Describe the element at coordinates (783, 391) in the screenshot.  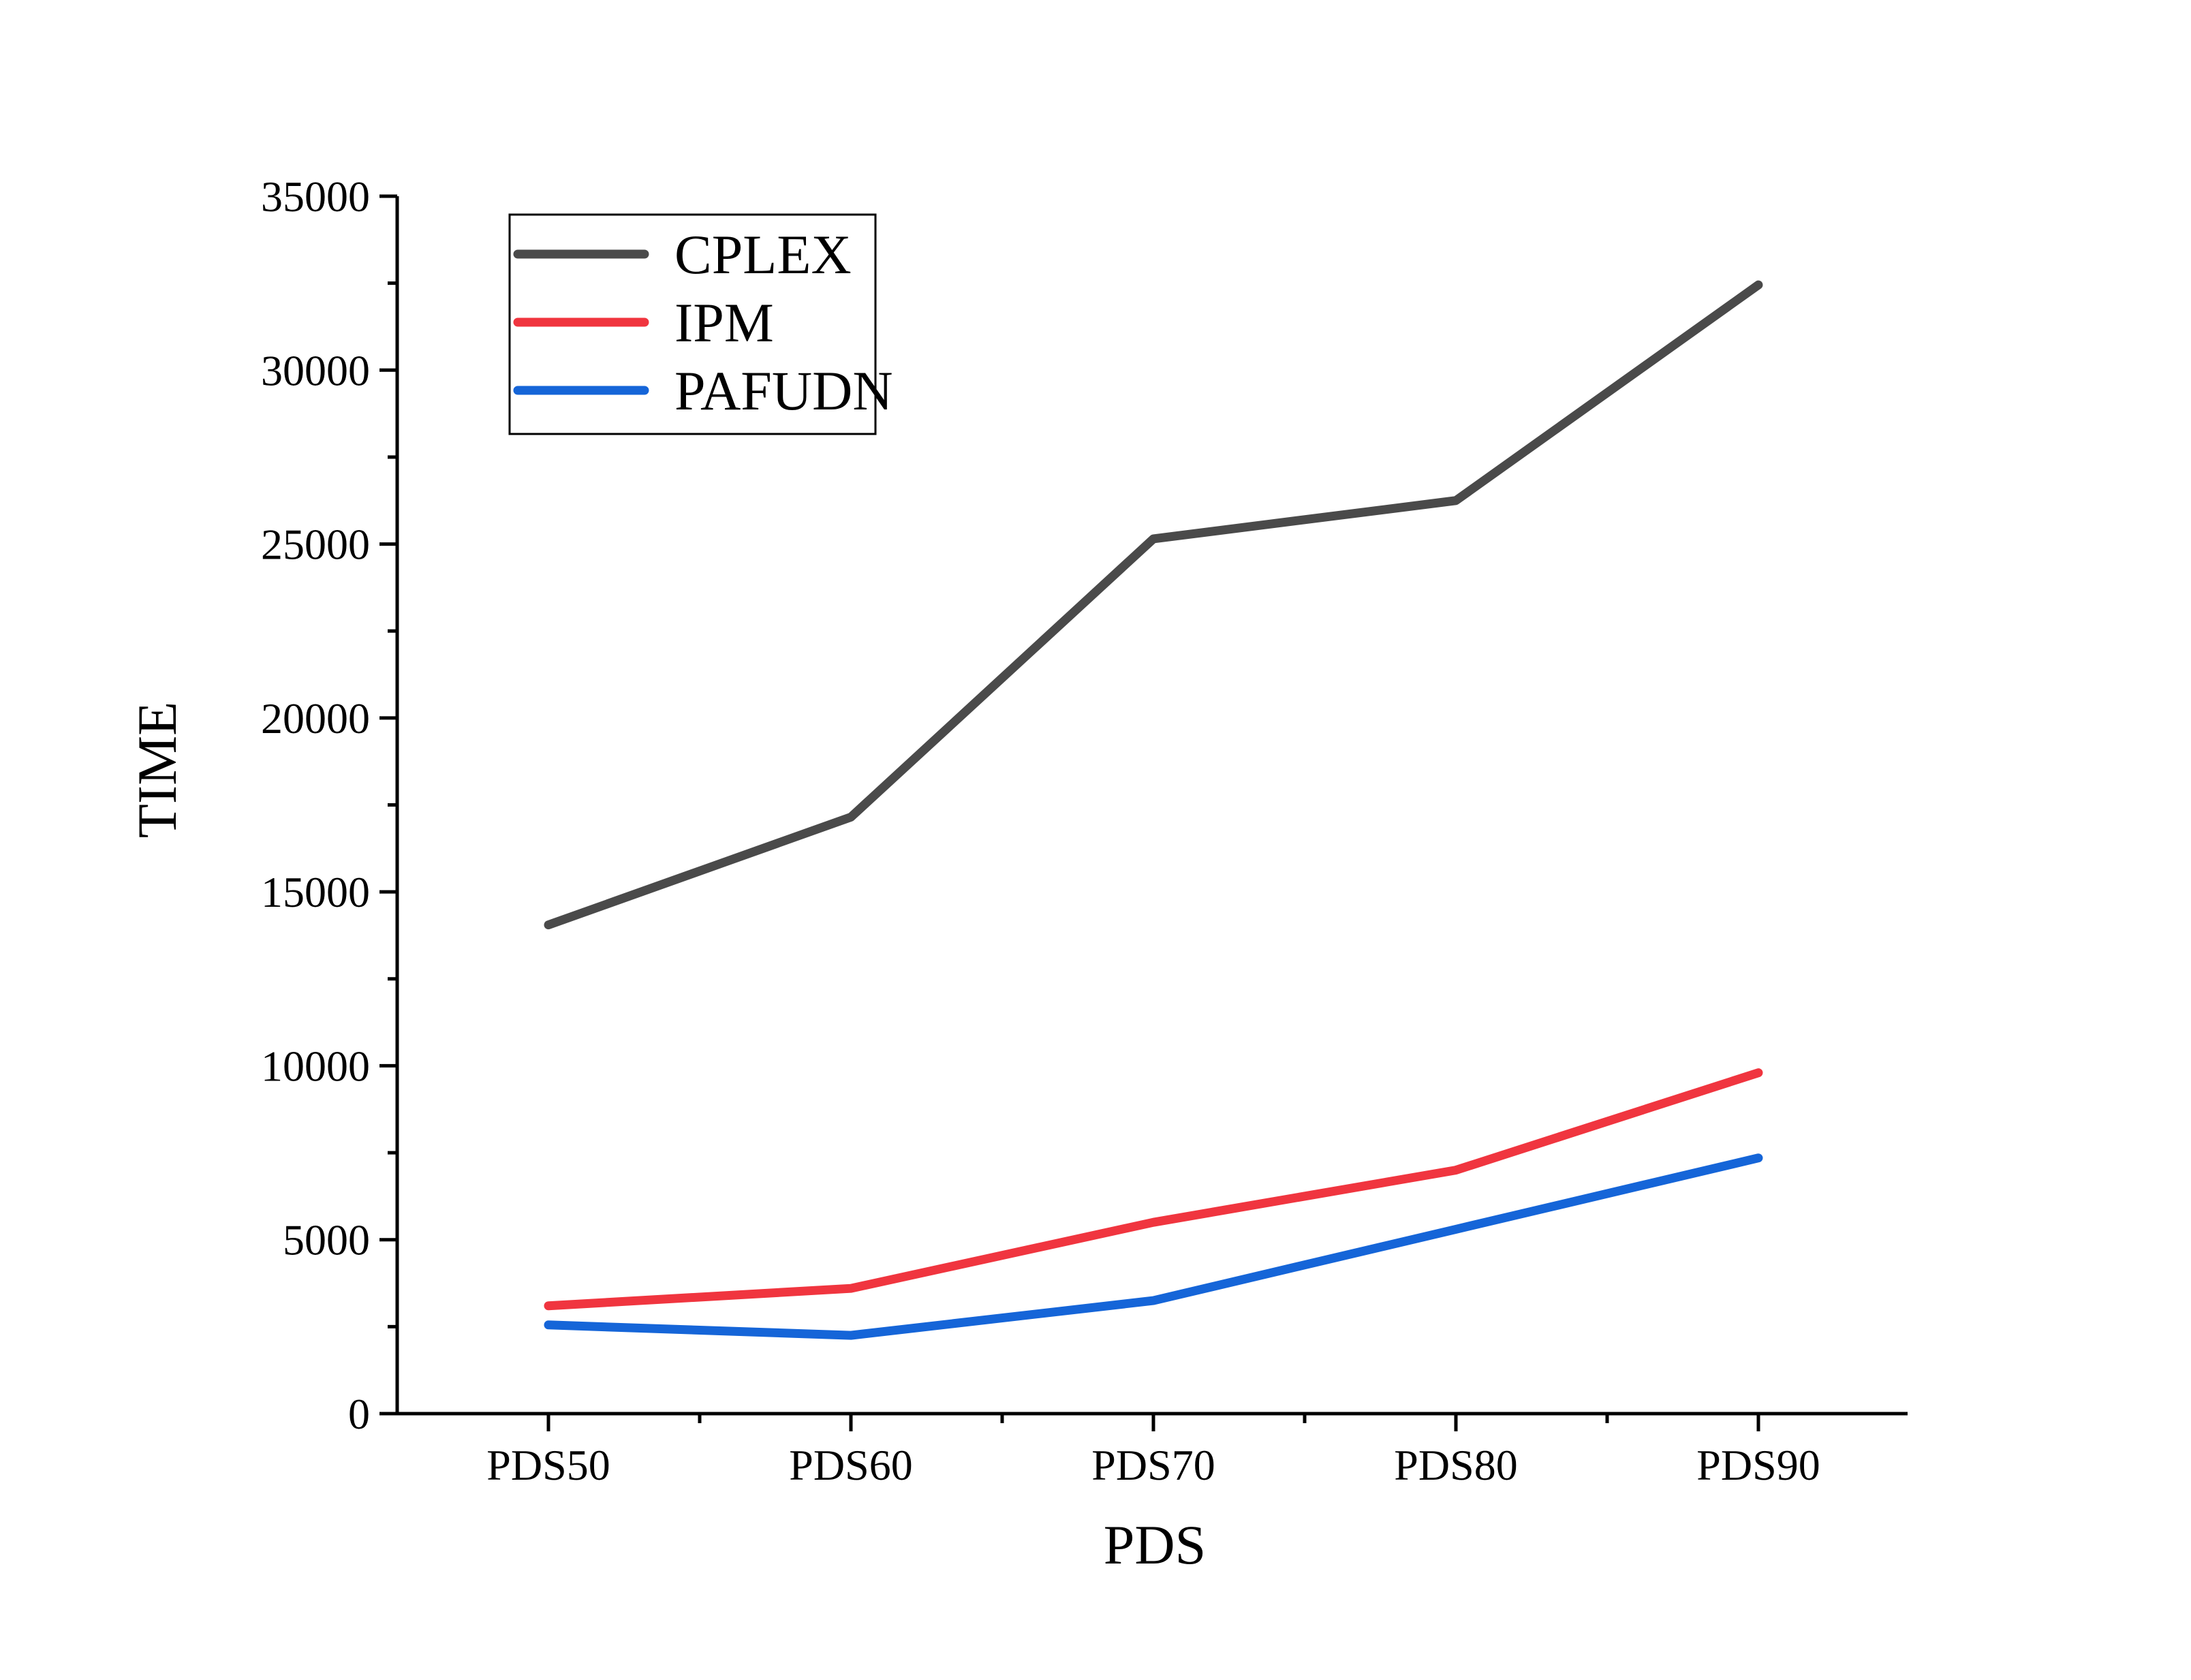
I see `legend-label: PAFUDN` at that location.